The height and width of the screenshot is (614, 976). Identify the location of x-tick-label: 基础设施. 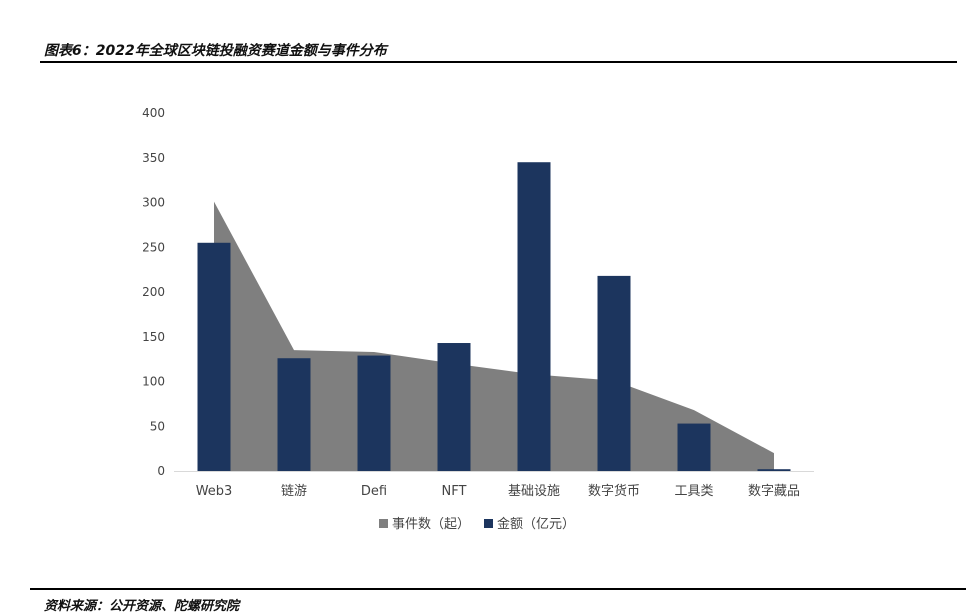
(534, 491).